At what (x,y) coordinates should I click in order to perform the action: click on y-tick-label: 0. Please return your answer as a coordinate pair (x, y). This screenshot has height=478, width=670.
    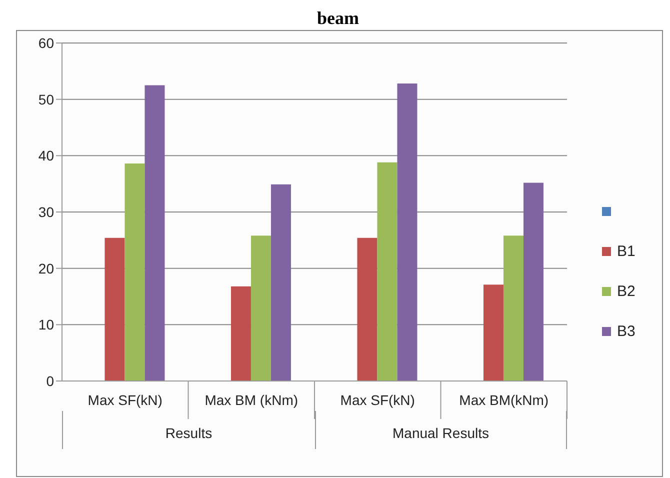
    Looking at the image, I should click on (50, 380).